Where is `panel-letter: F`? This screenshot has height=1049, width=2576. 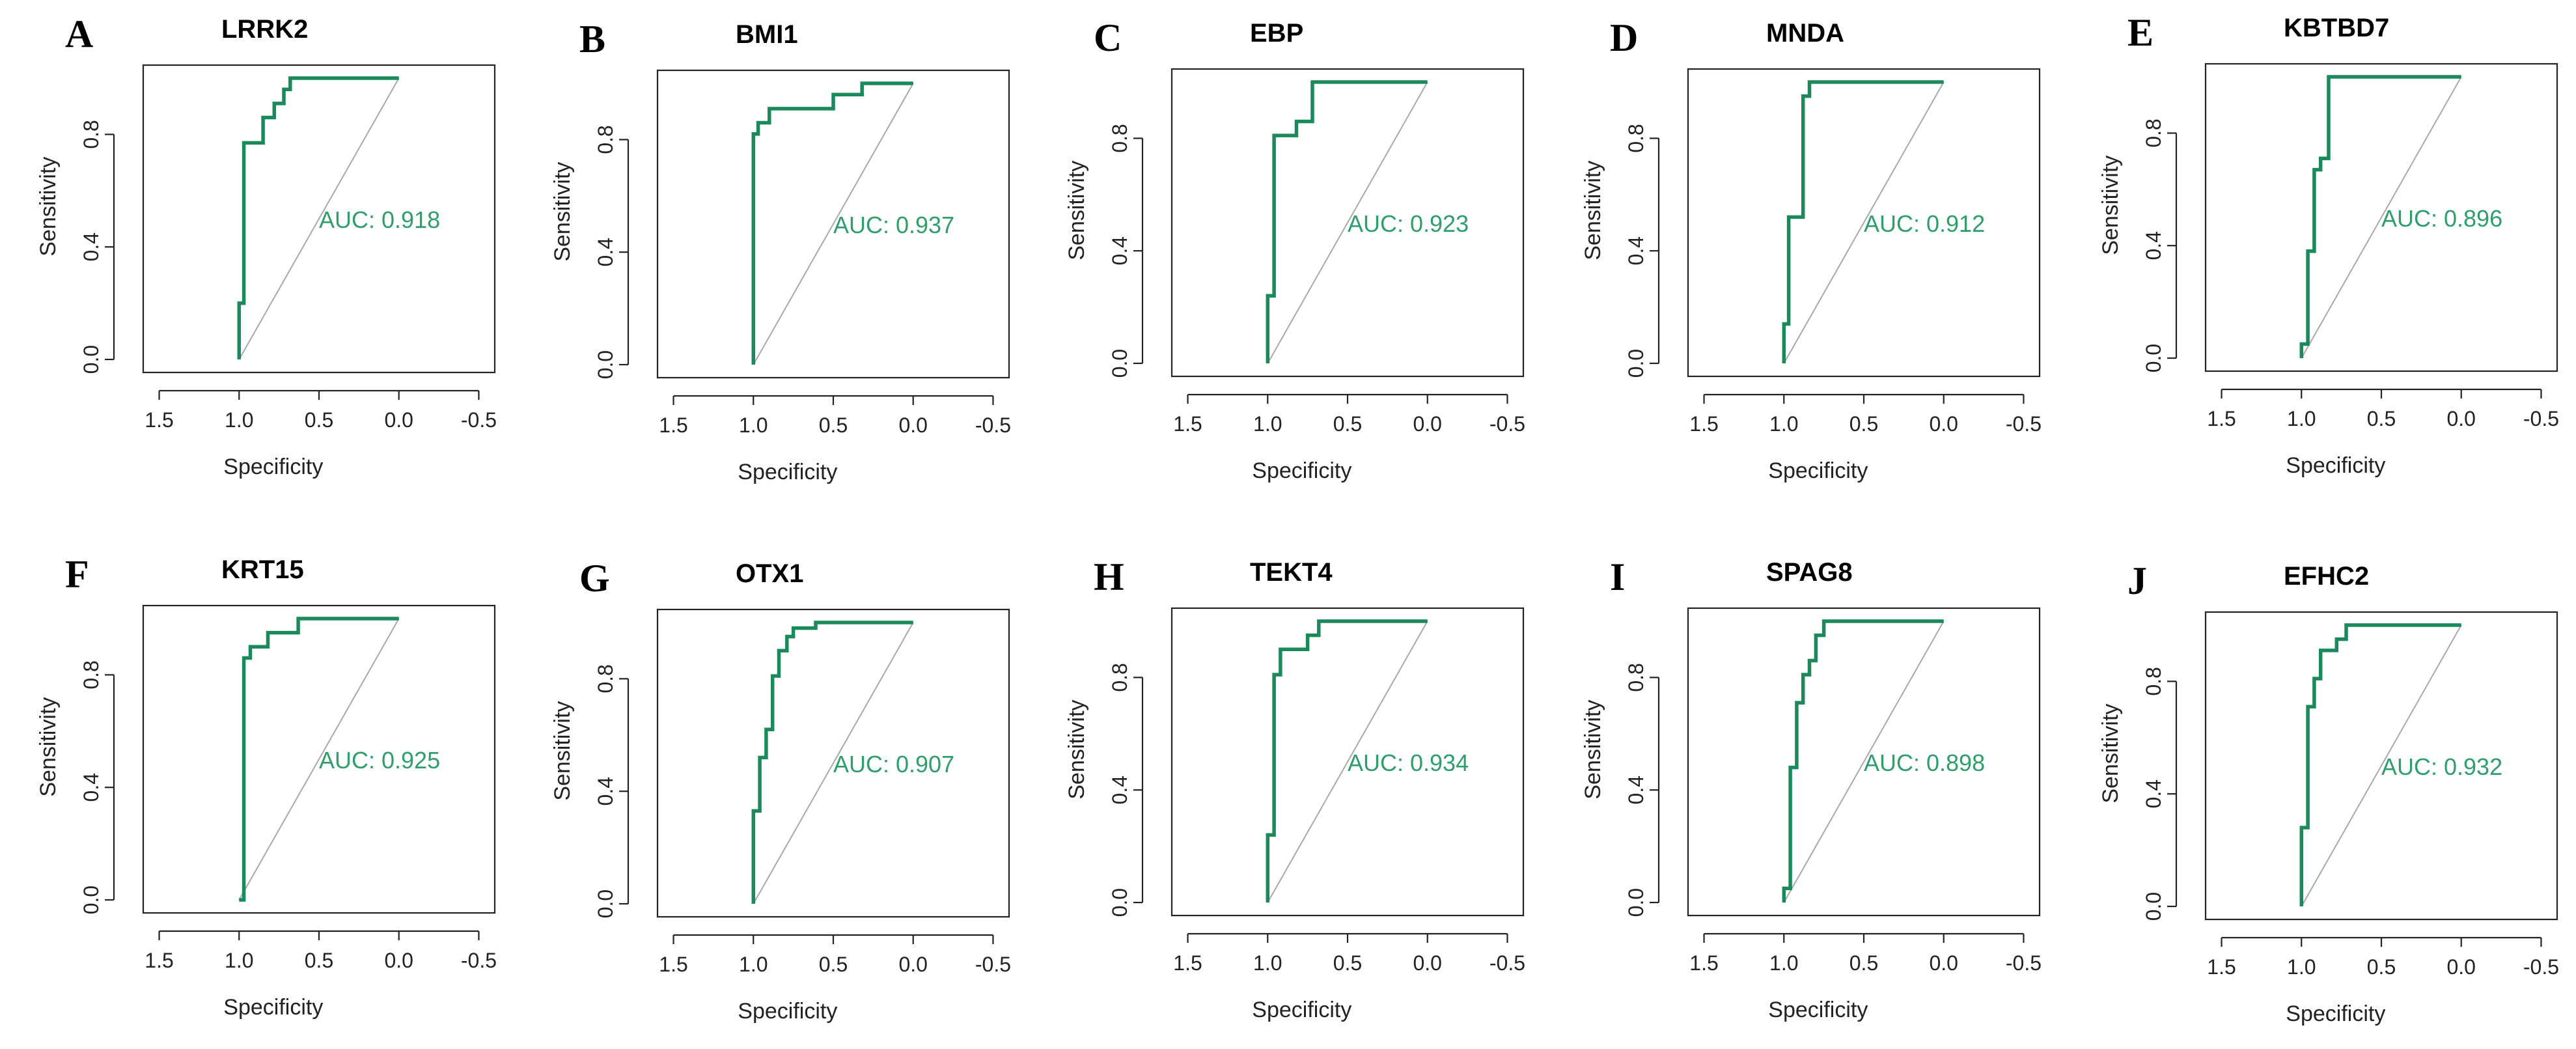
panel-letter: F is located at coordinates (77, 574).